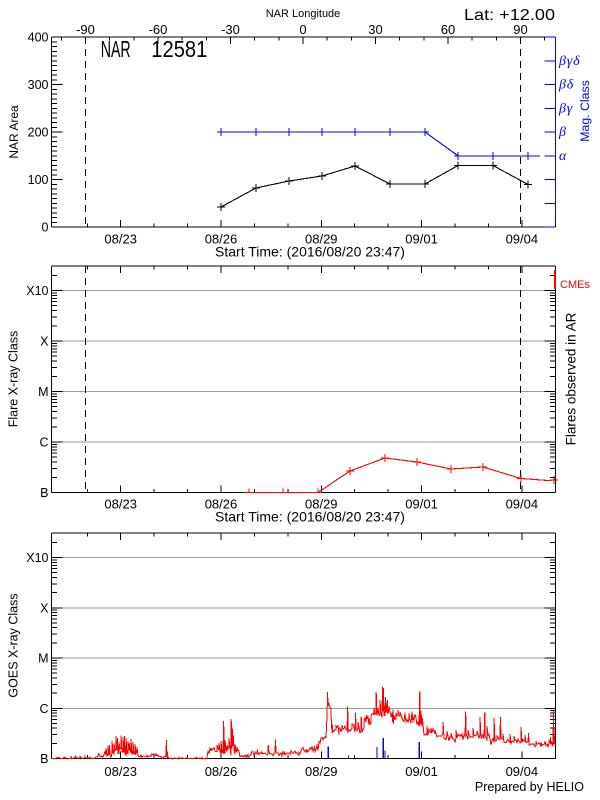  What do you see at coordinates (520, 29) in the screenshot?
I see `svg-text: 90` at bounding box center [520, 29].